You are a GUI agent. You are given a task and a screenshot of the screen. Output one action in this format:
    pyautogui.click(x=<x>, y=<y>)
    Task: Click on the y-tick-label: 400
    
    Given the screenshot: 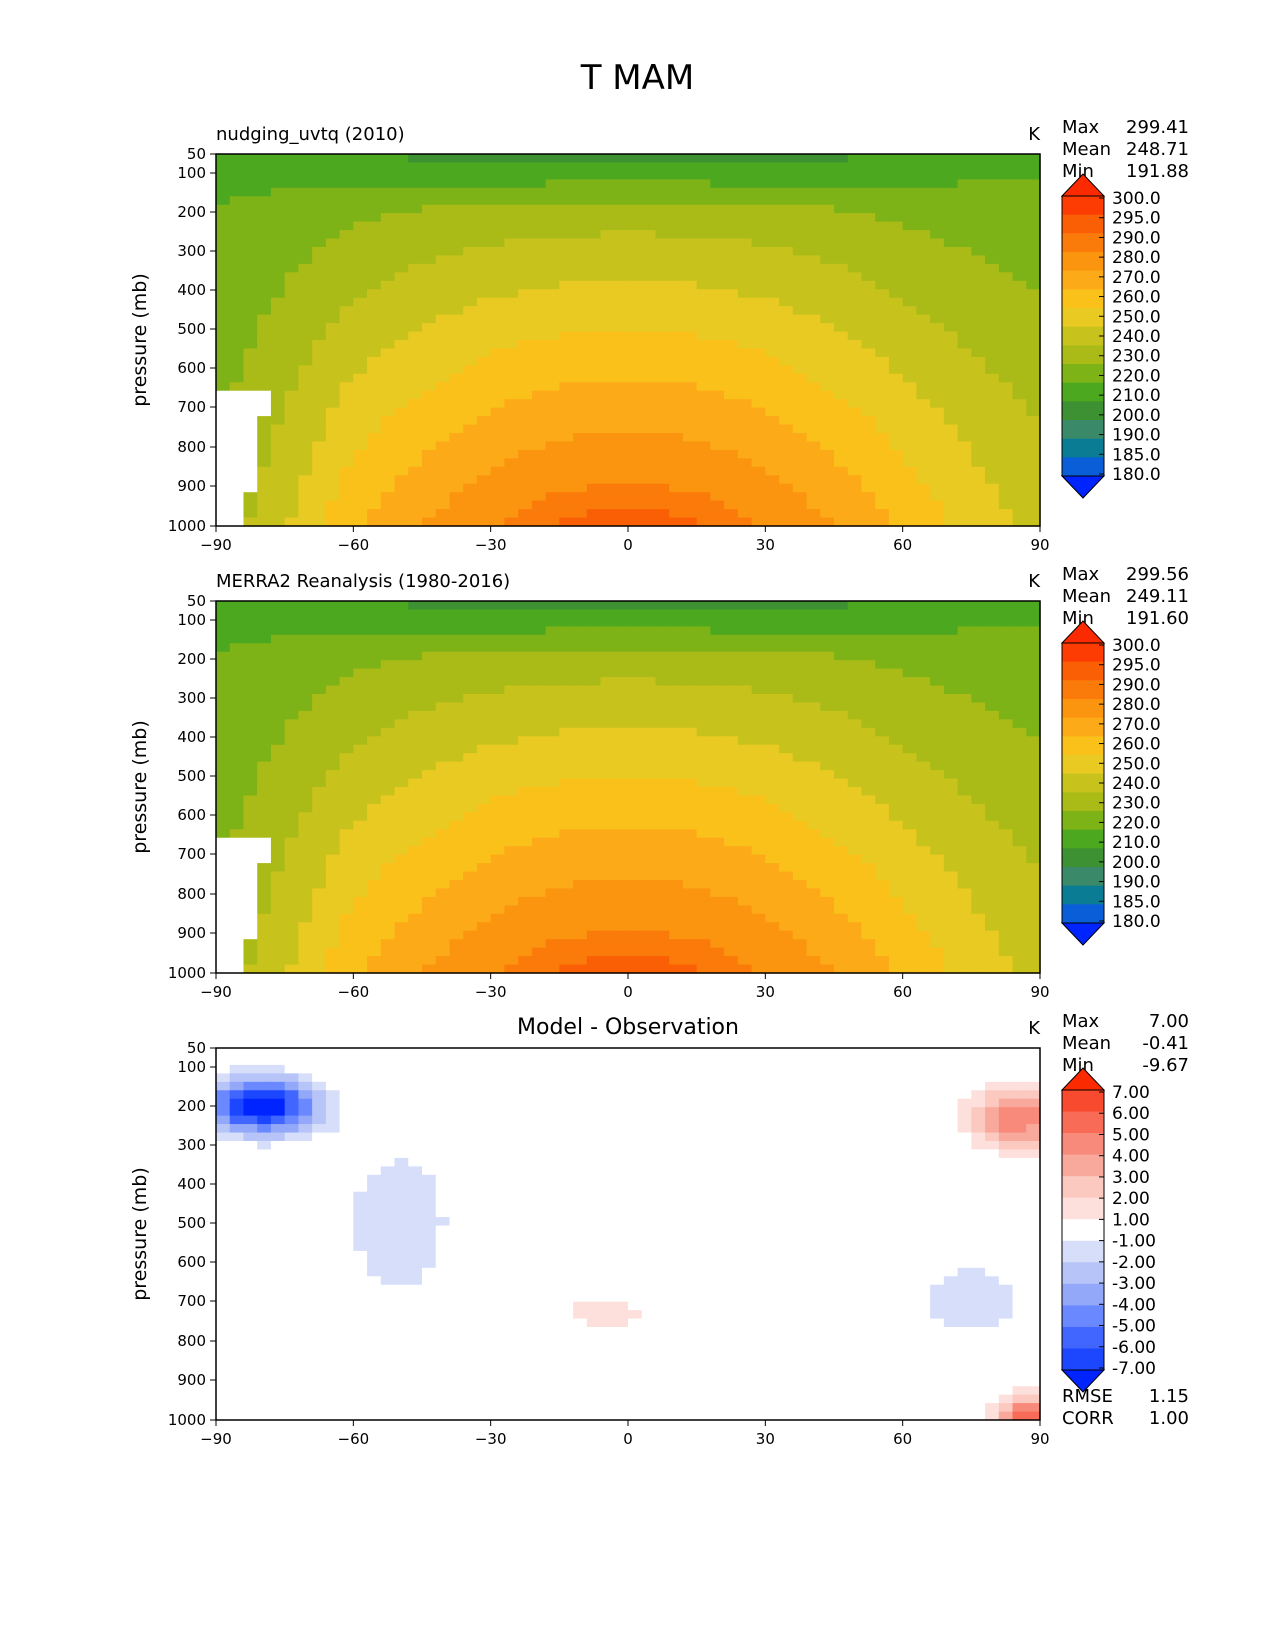 What is the action you would take?
    pyautogui.click(x=191, y=290)
    